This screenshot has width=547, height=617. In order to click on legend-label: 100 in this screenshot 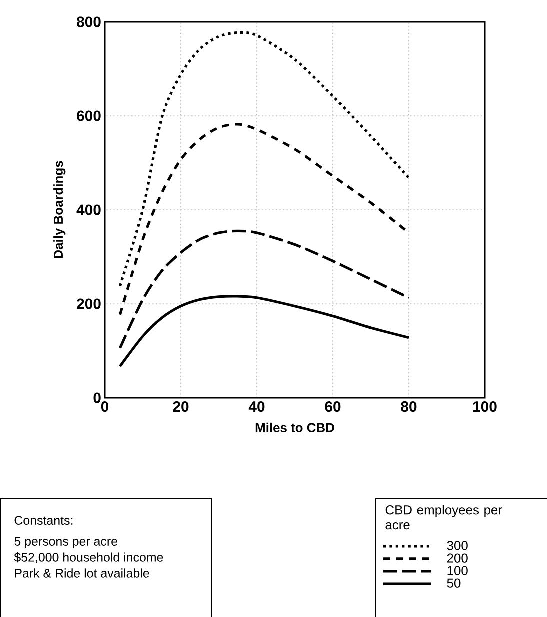, I will do `click(458, 571)`.